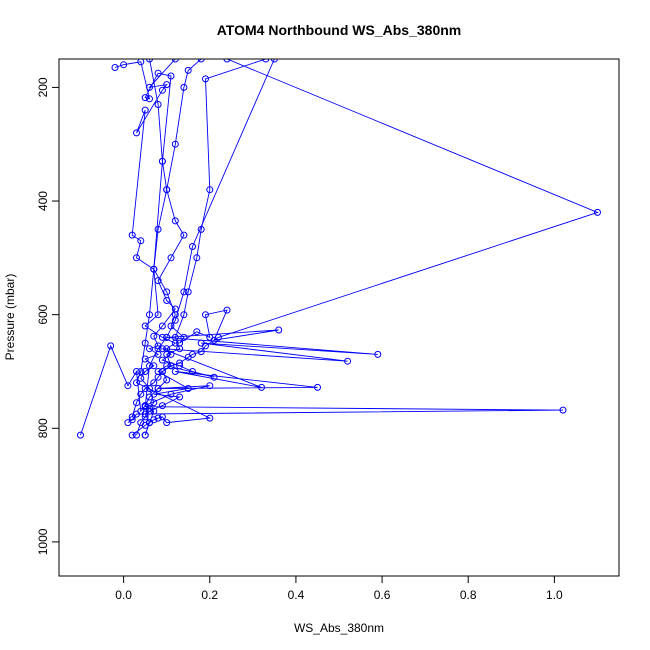  I want to click on x-axis: 0.0 0.2 0.4 0.6 0.8 1.0, so click(339, 589).